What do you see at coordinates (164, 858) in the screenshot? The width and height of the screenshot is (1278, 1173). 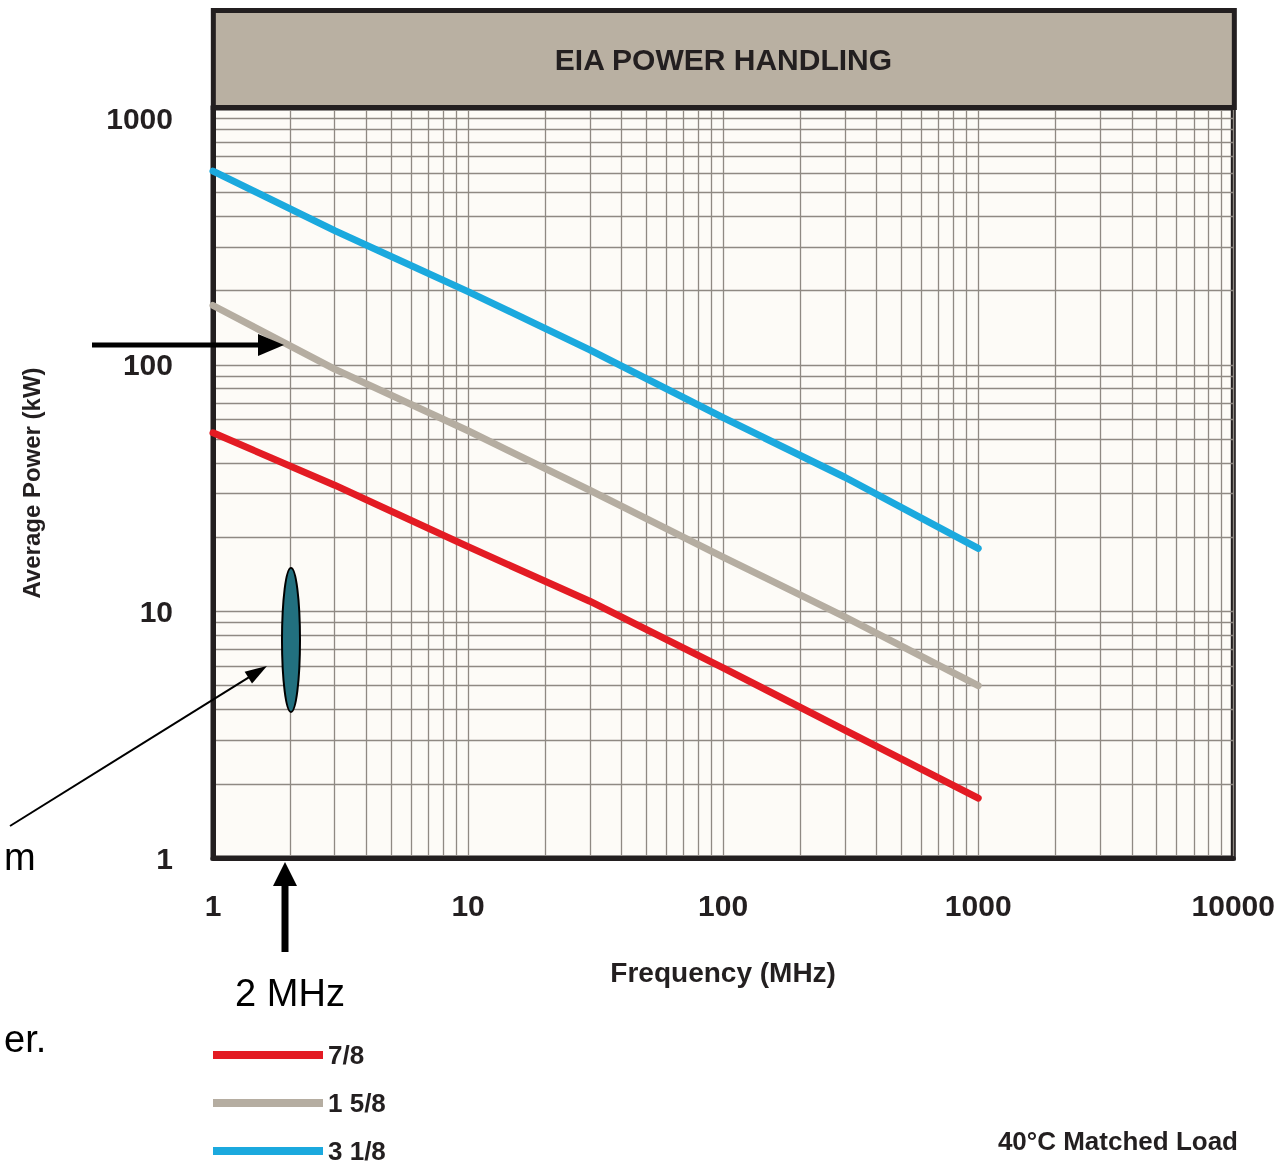 I see `y-tick-label: 1` at bounding box center [164, 858].